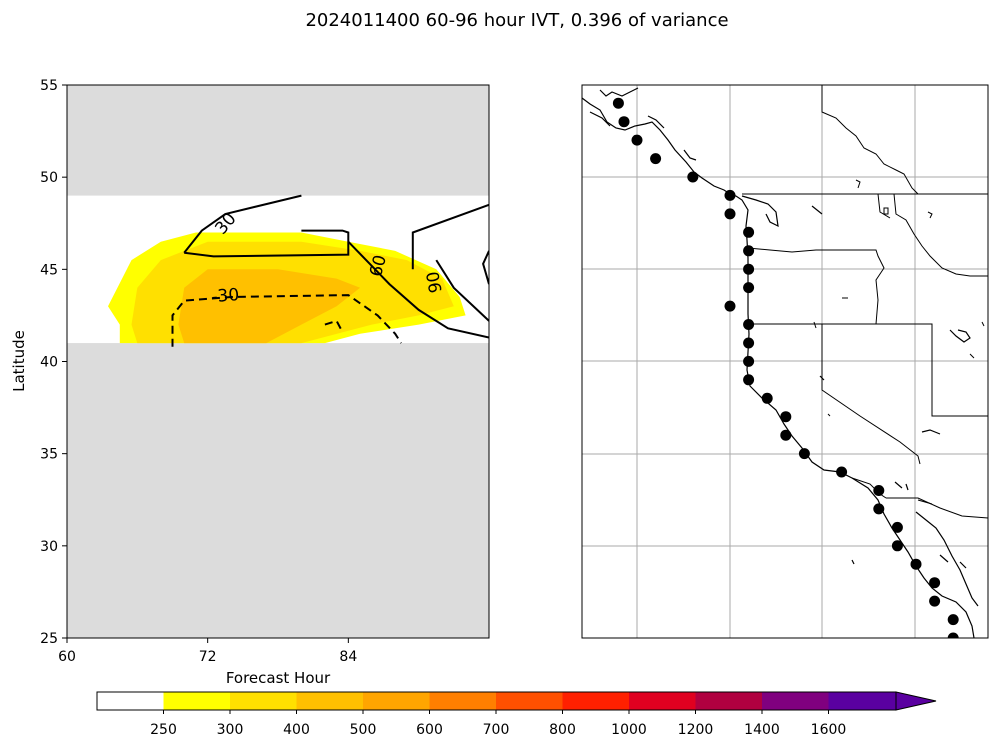  I want to click on colorbar-label: 600, so click(429, 730).